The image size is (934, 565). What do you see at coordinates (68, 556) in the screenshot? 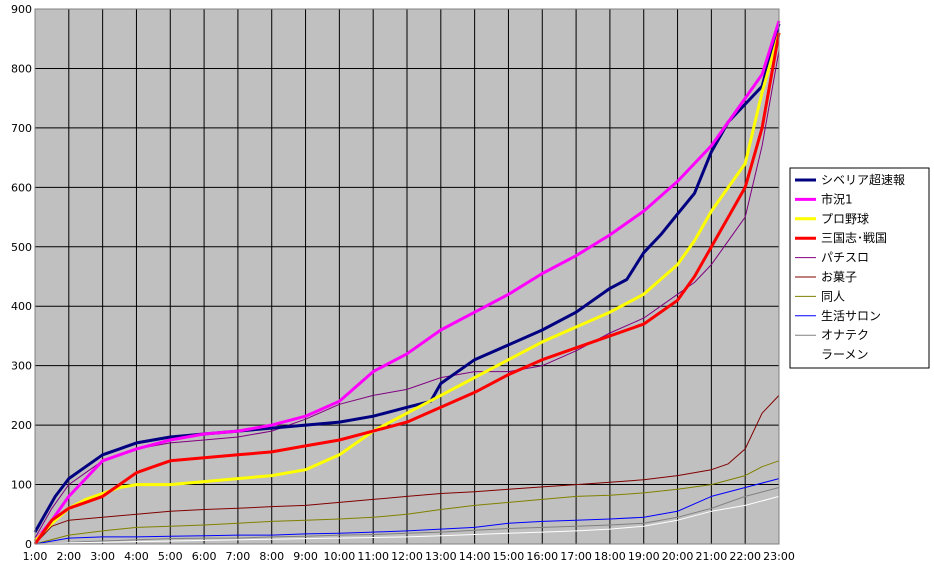
I see `x-tick-label: 2:00` at bounding box center [68, 556].